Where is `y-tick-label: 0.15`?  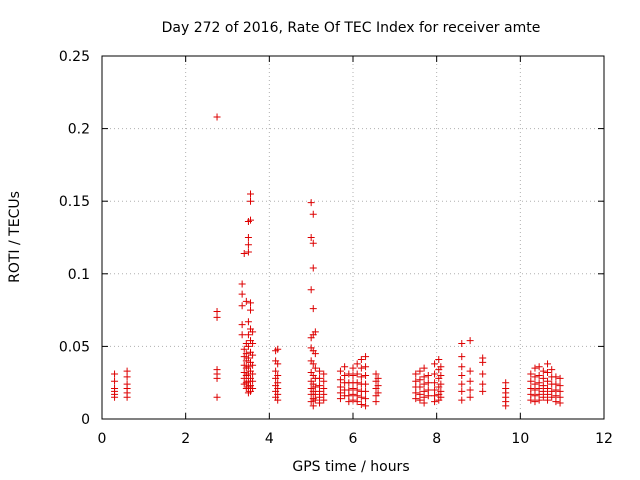 y-tick-label: 0.15 is located at coordinates (74, 202).